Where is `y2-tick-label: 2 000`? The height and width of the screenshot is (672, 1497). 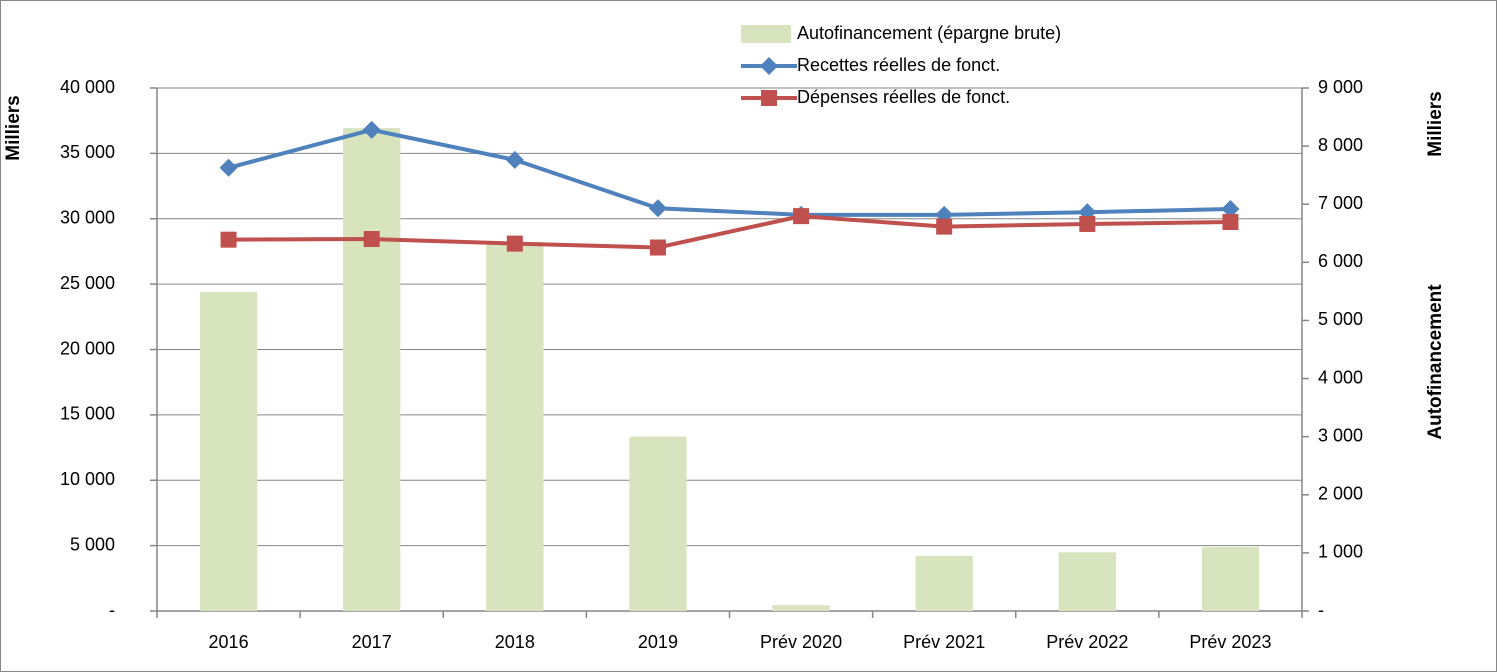 y2-tick-label: 2 000 is located at coordinates (1340, 494).